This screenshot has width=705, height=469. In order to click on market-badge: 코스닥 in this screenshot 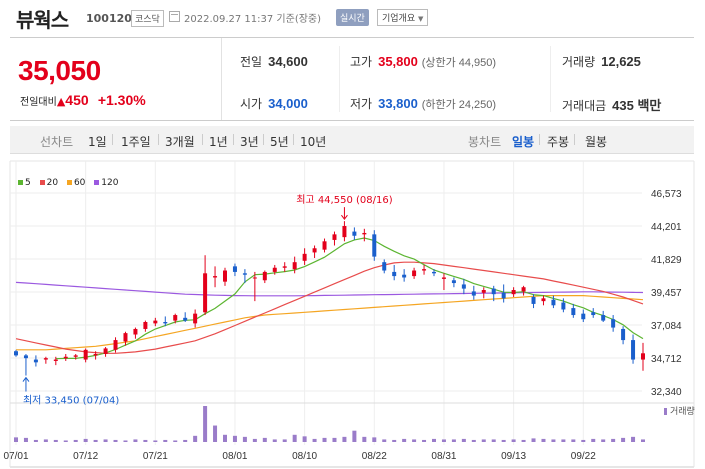, I will do `click(147, 18)`.